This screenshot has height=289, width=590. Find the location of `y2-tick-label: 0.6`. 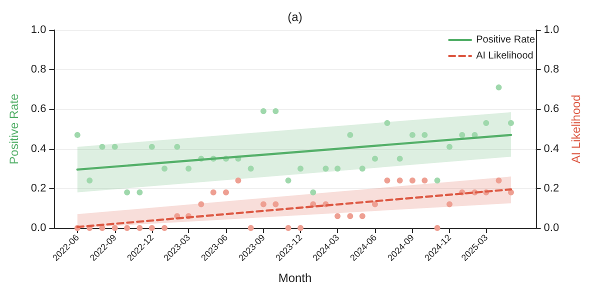

y2-tick-label: 0.6 is located at coordinates (552, 109).